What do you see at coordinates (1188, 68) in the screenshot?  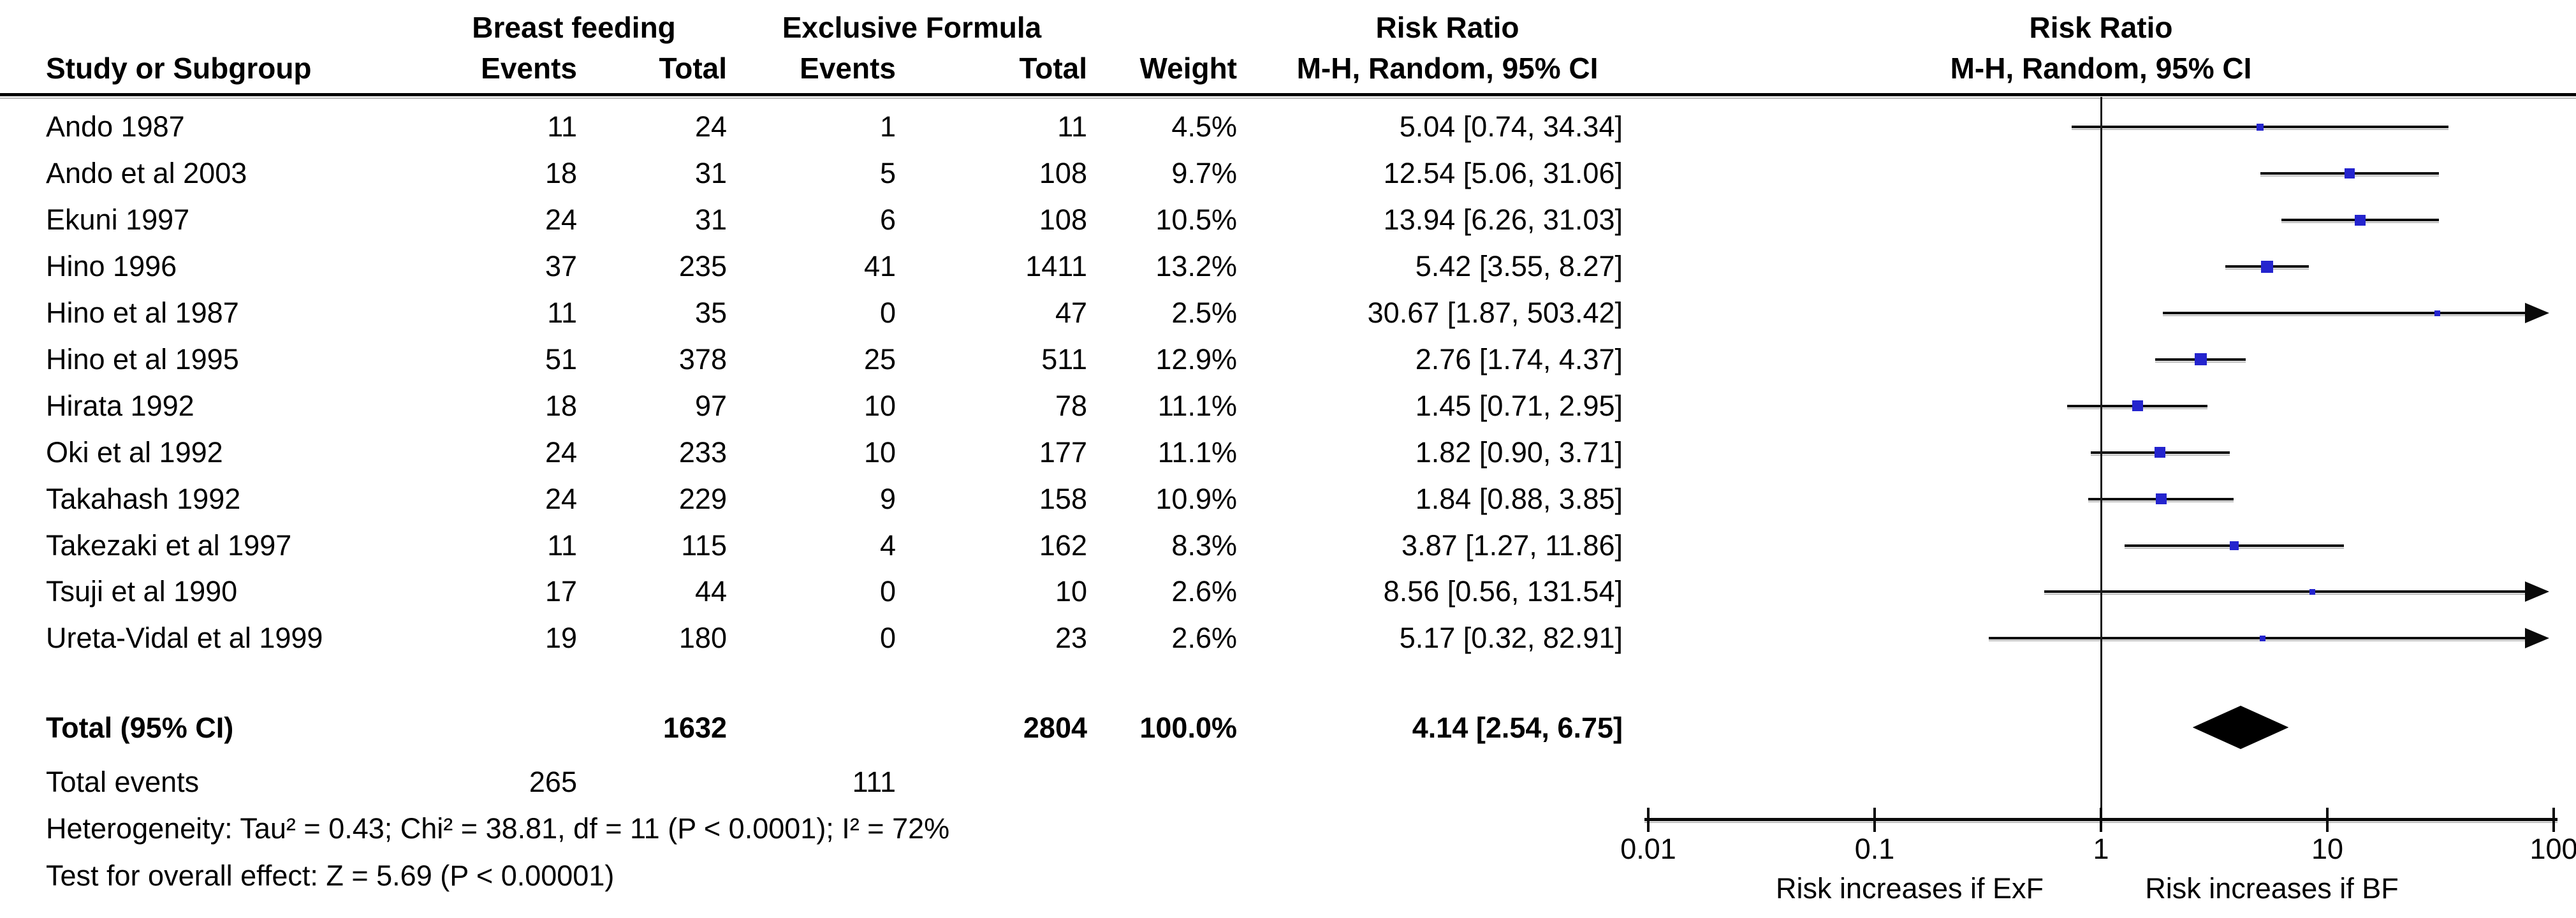 I see `col-header-weight: Weight` at bounding box center [1188, 68].